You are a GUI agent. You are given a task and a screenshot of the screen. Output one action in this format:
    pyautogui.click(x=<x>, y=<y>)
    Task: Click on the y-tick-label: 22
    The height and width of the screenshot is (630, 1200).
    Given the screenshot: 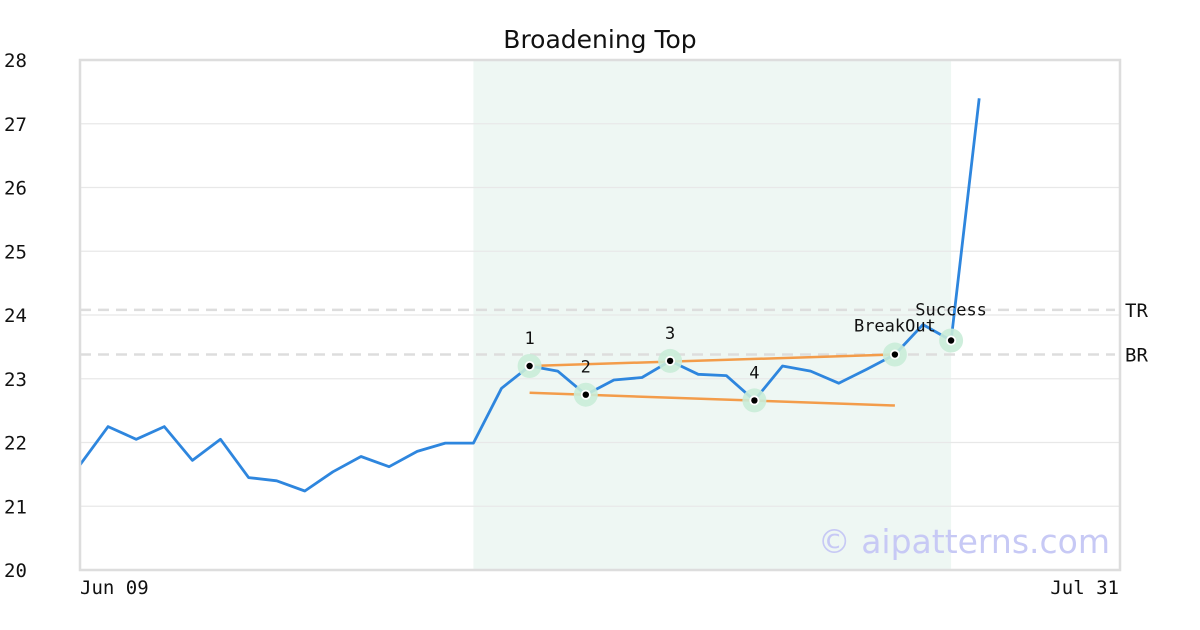 What is the action you would take?
    pyautogui.click(x=15, y=444)
    